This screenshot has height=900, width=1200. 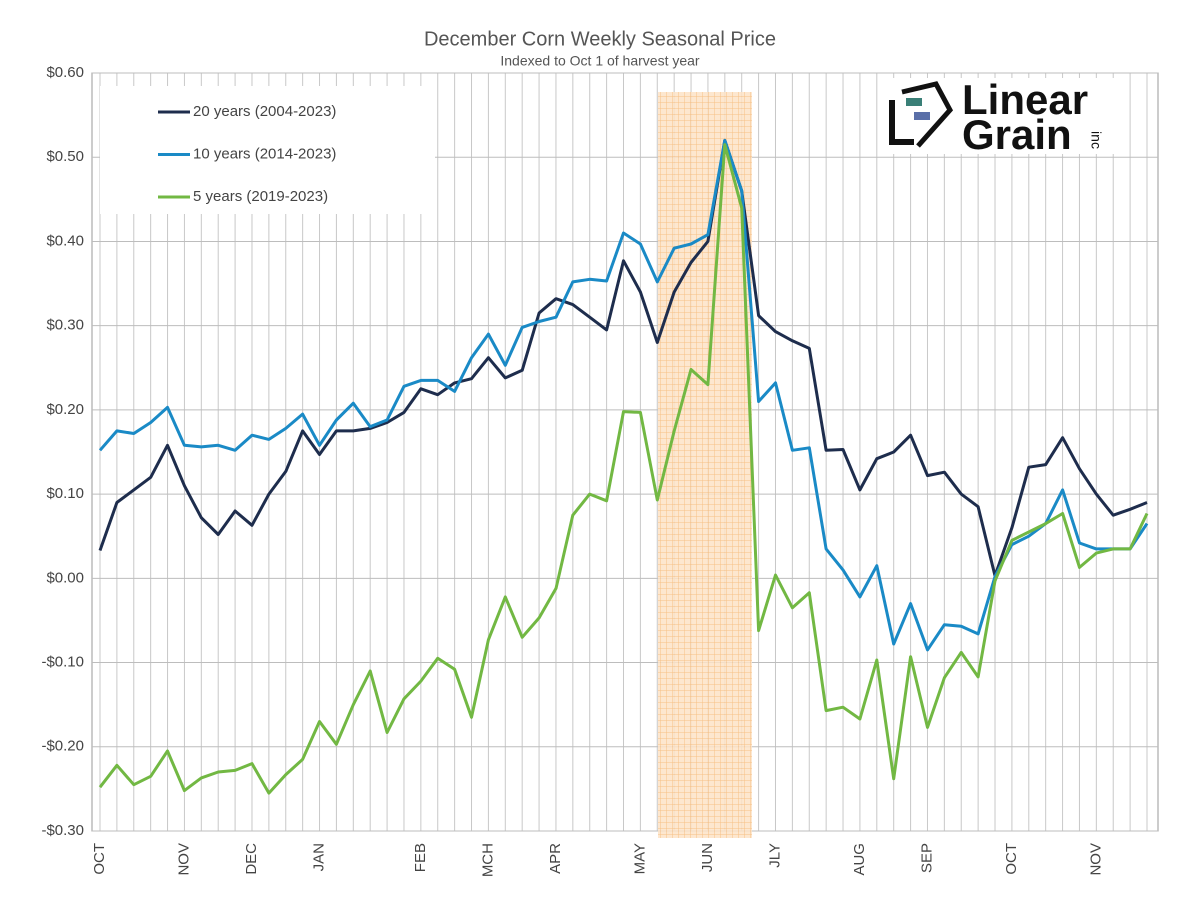 What do you see at coordinates (420, 857) in the screenshot?
I see `x-tick-label: FEB` at bounding box center [420, 857].